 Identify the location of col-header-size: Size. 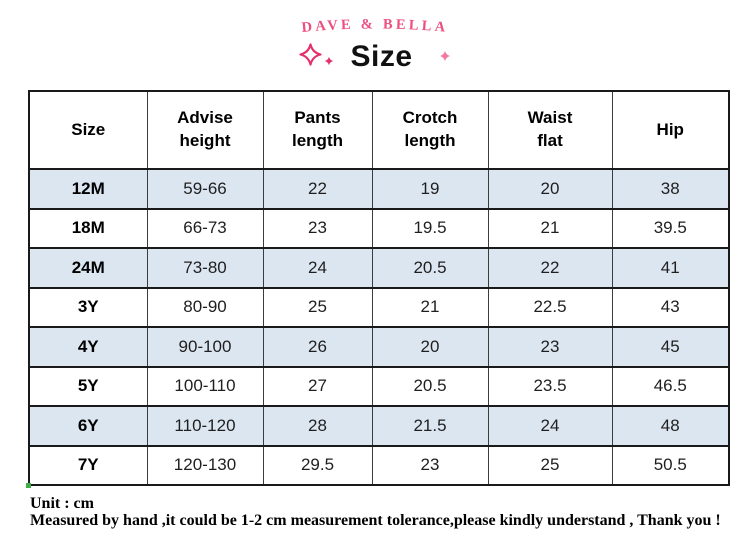
(88, 130).